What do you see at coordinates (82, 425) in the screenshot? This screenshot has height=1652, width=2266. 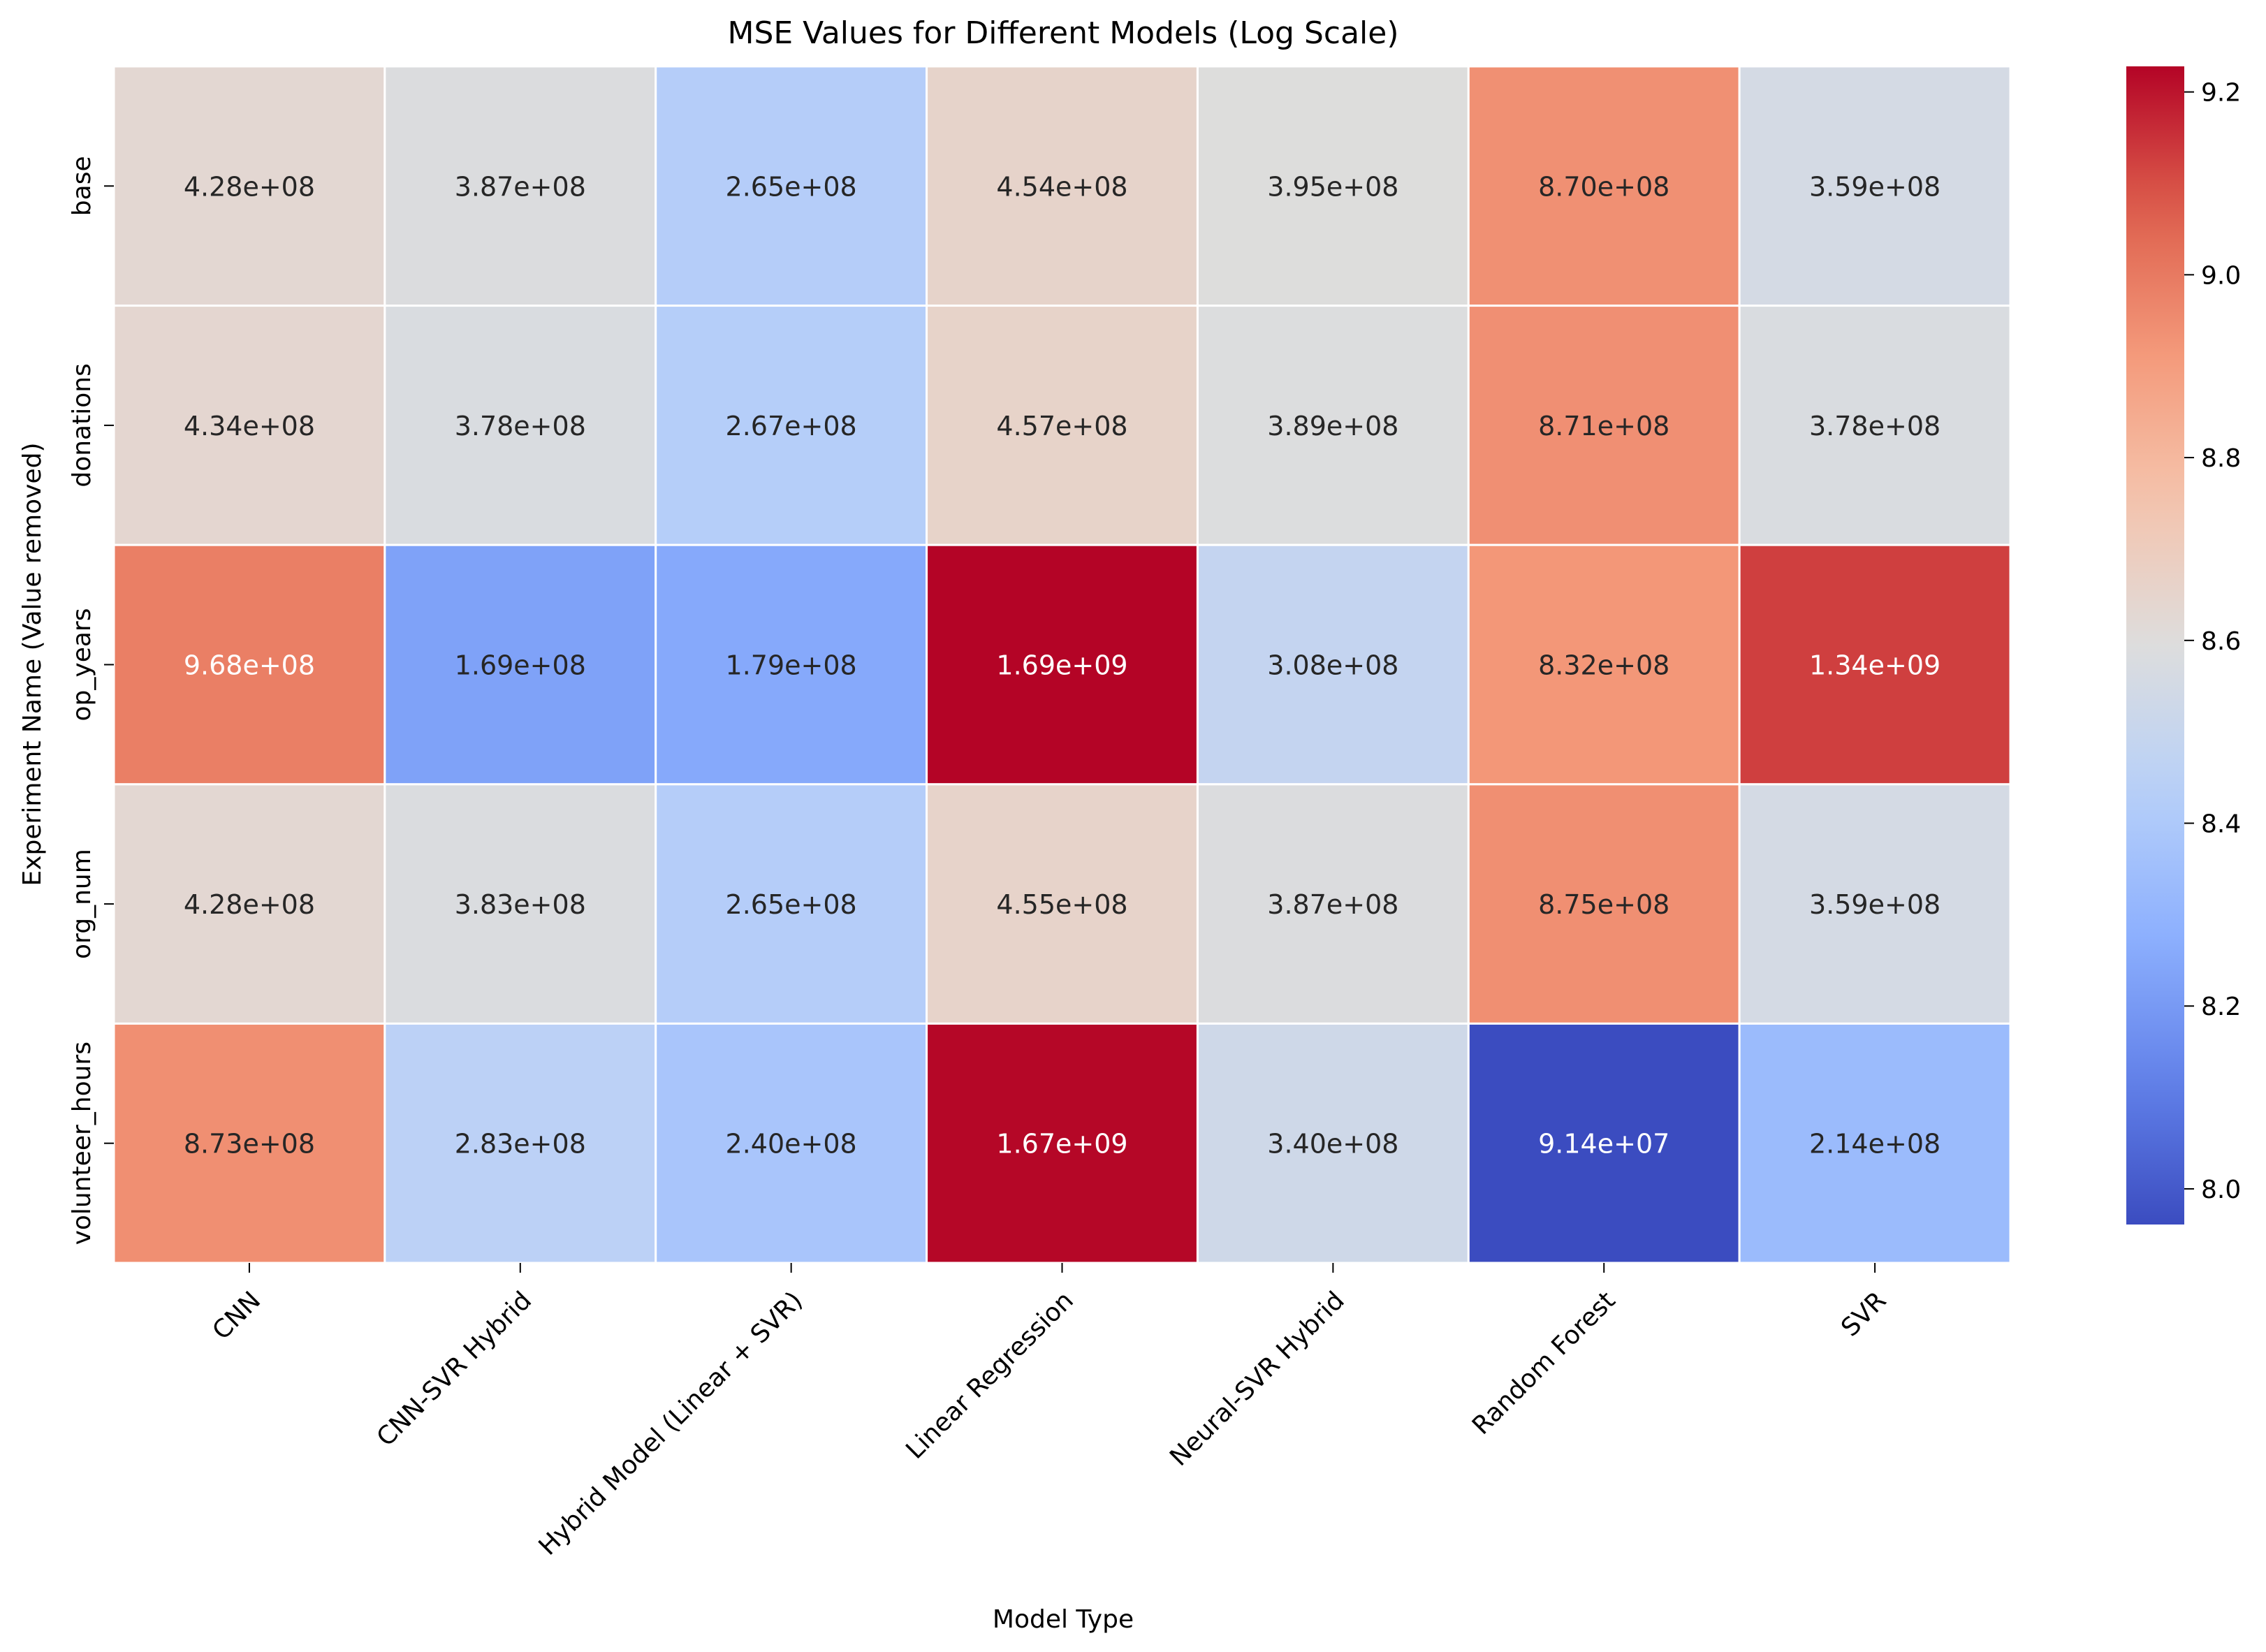 I see `y-tick-label: donations` at bounding box center [82, 425].